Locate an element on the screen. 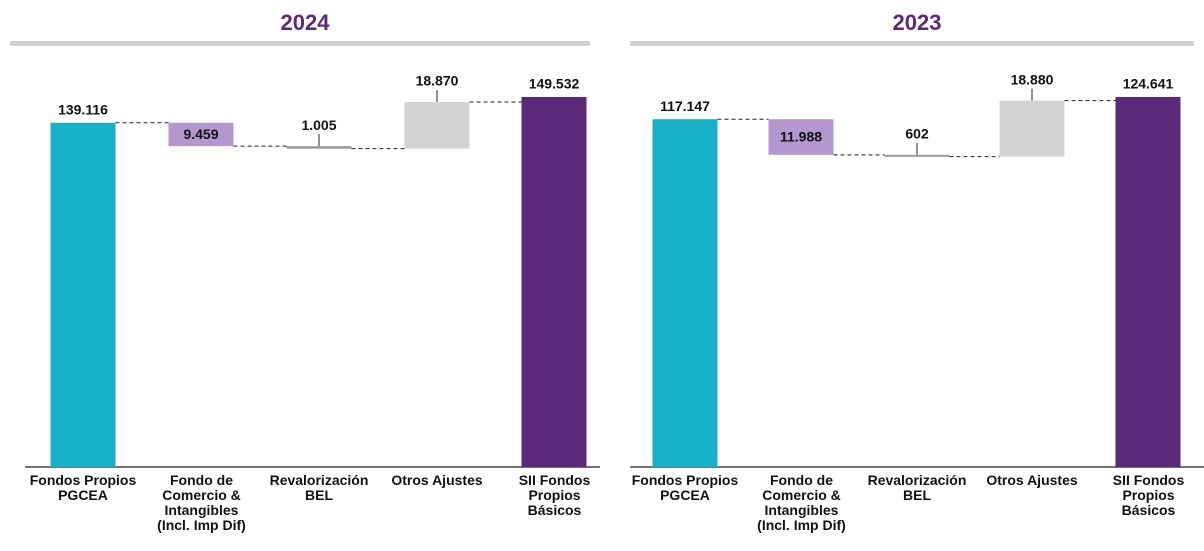  chart-title: 2023 is located at coordinates (917, 22).